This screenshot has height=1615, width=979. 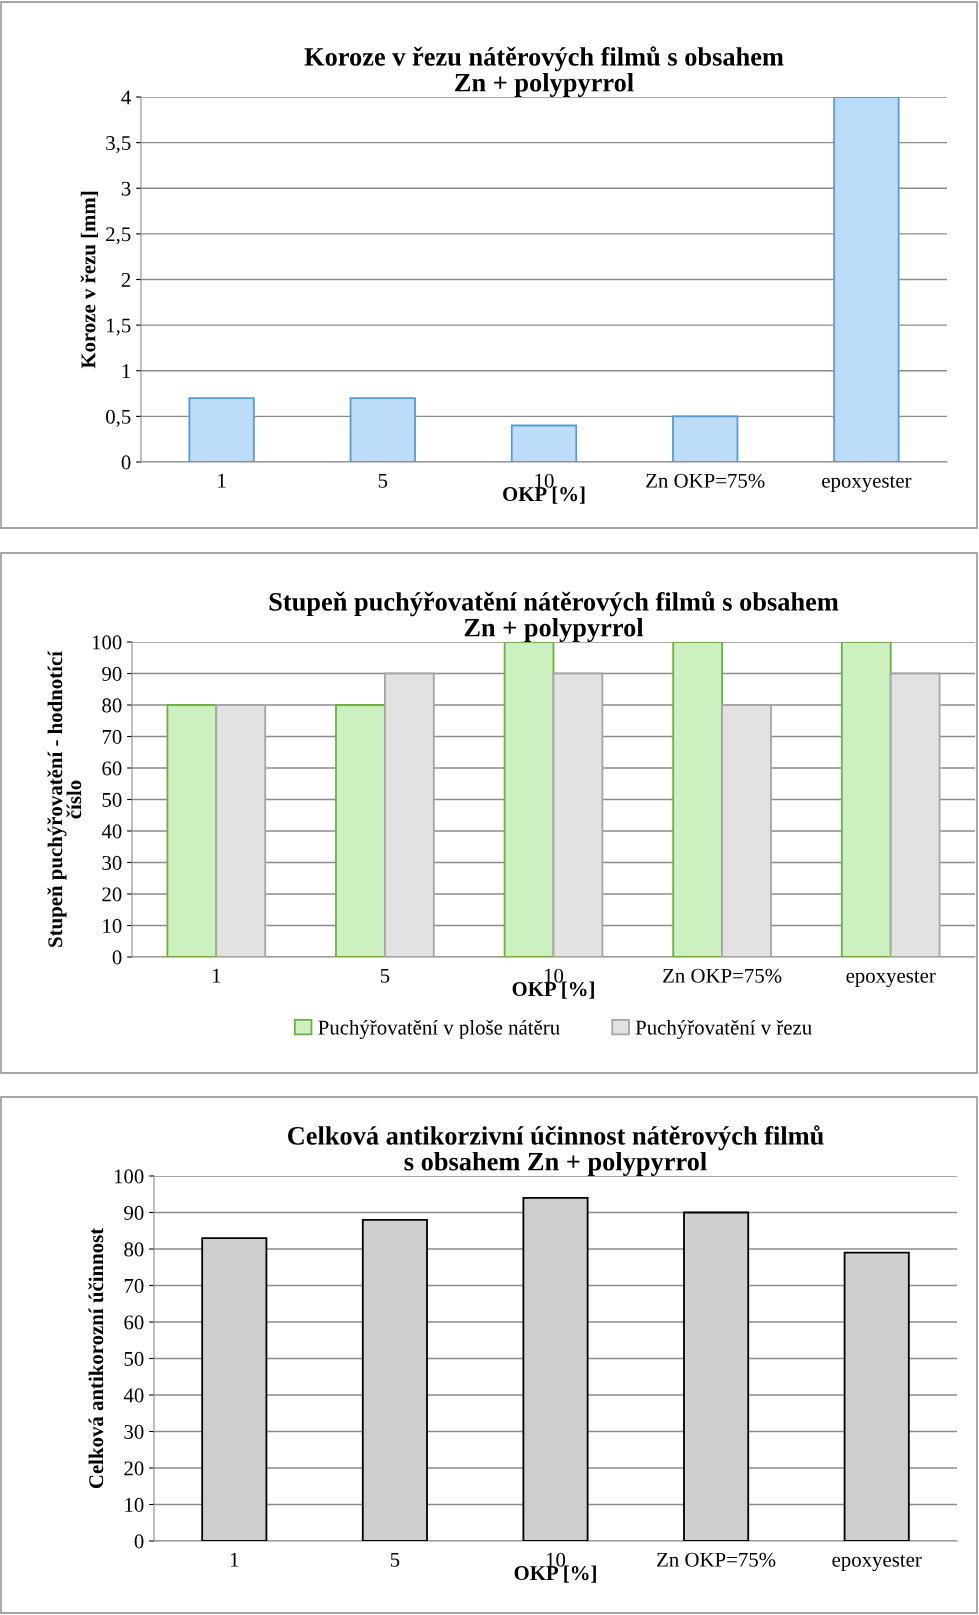 I want to click on y-tick-label: 2,5, so click(x=118, y=236).